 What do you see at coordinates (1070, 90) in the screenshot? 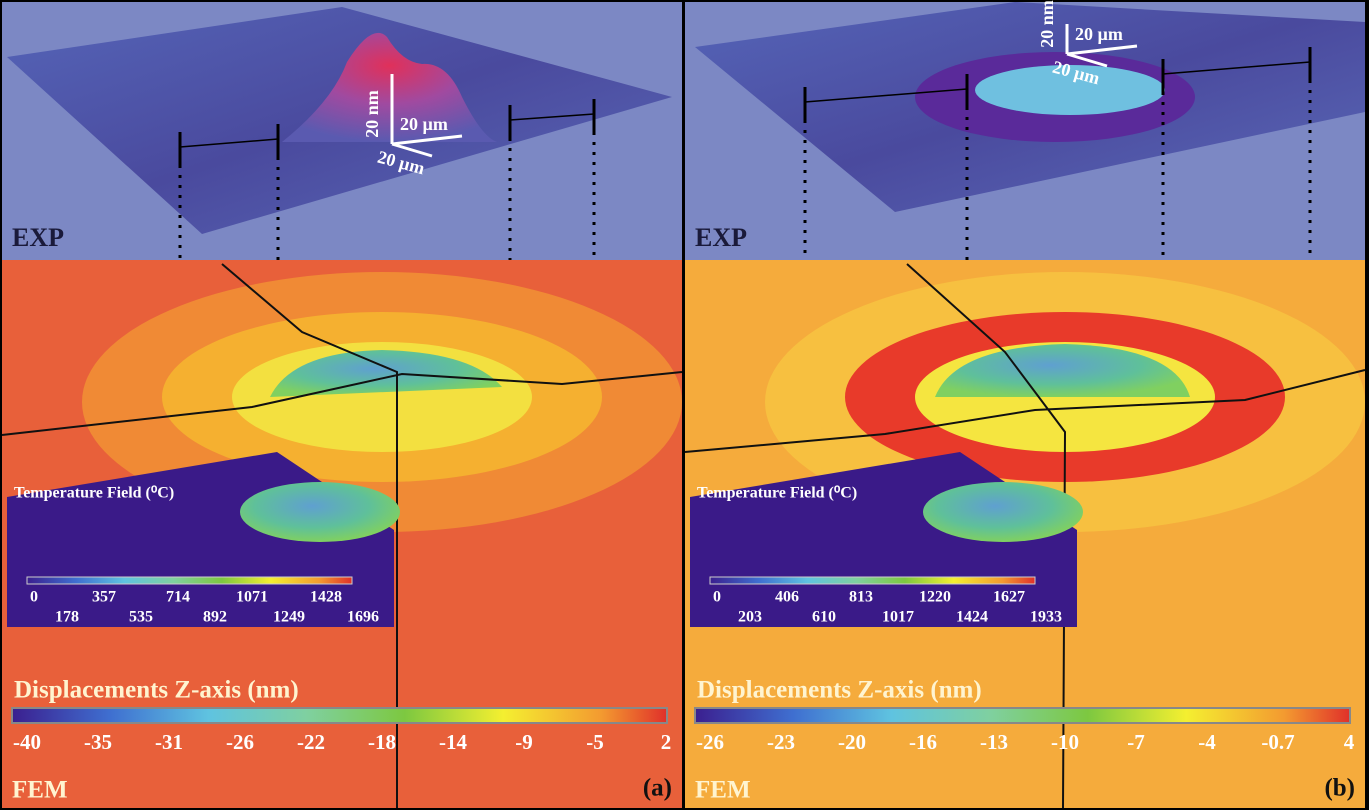
I see `surface-crater` at bounding box center [1070, 90].